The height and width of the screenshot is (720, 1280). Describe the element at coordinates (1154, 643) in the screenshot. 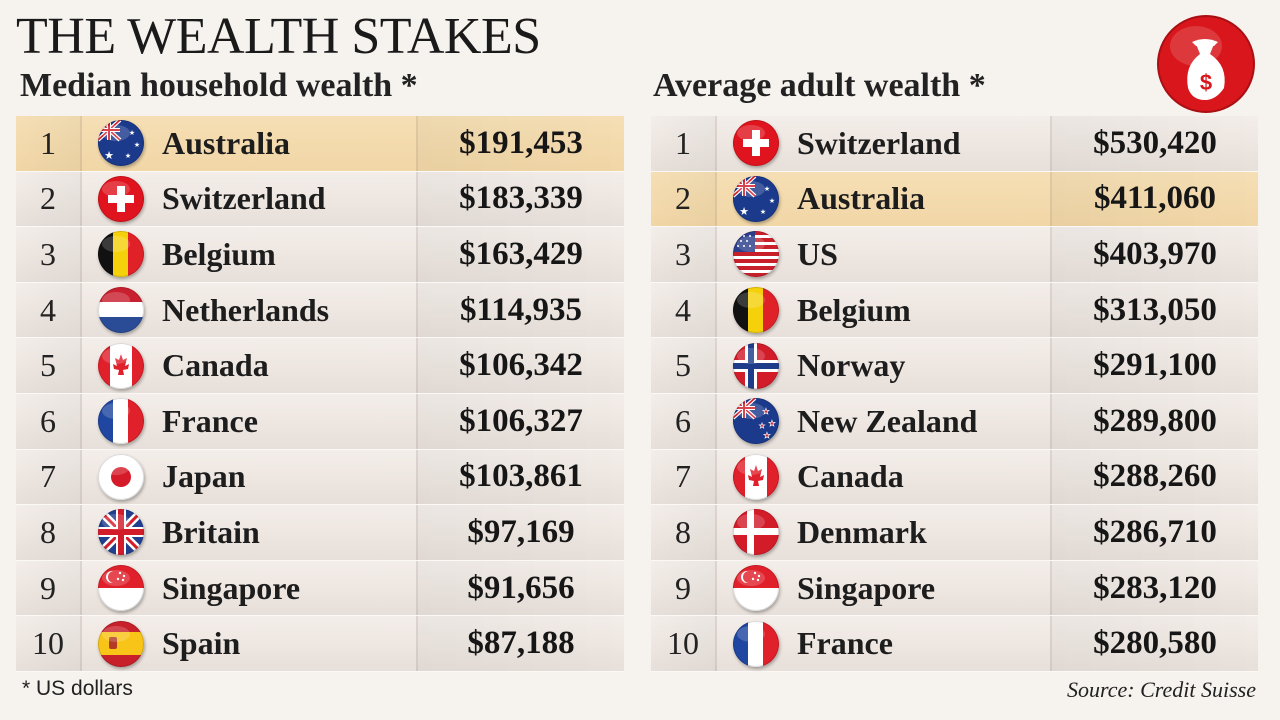

I see `wealth-value: $280,580` at that location.